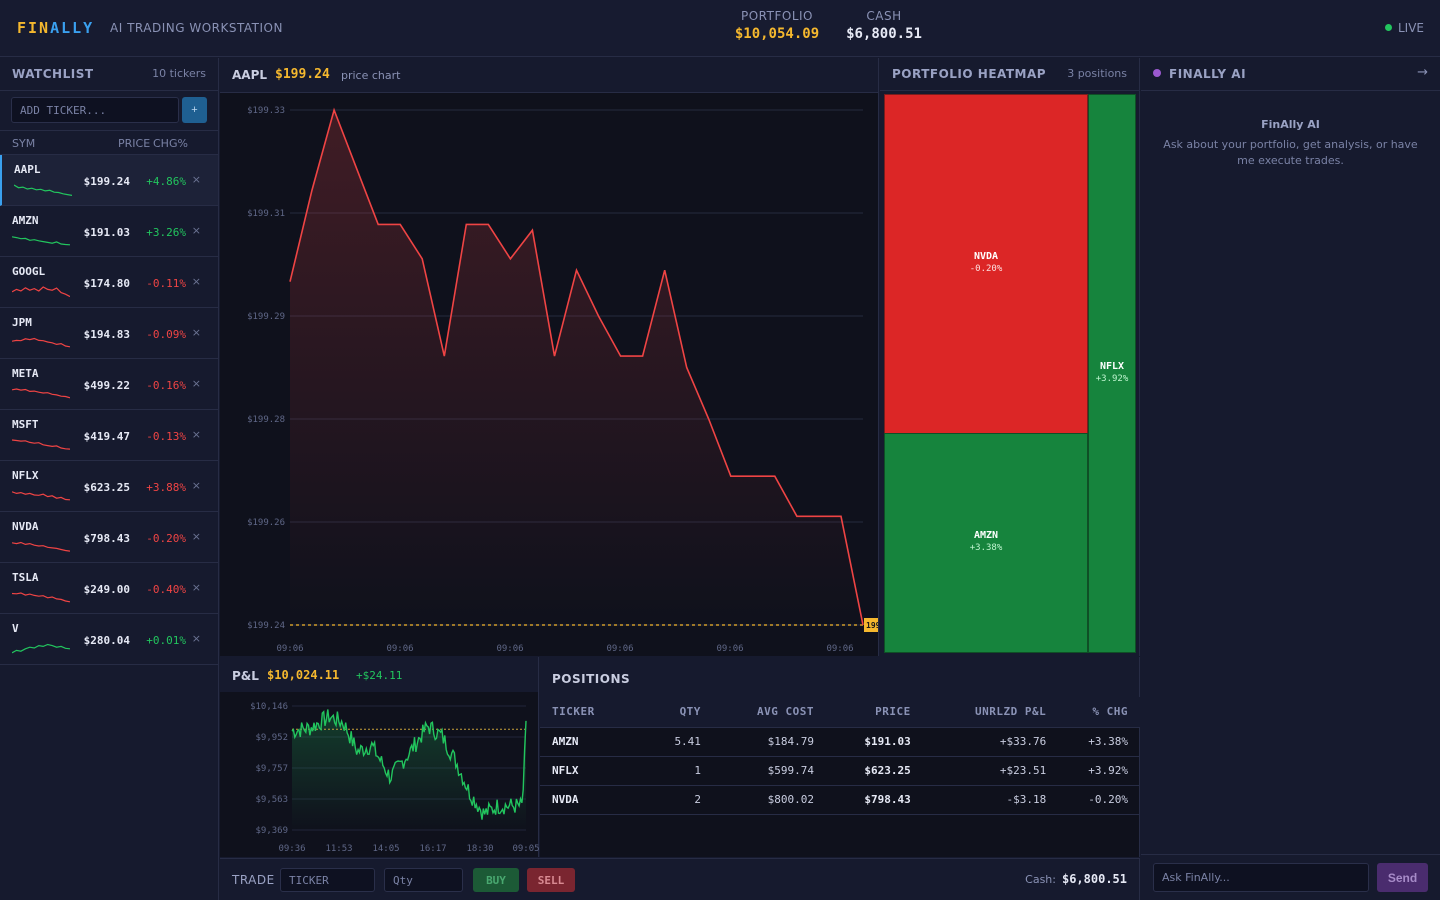  What do you see at coordinates (591, 742) in the screenshot?
I see `position-ticker: AMZN` at bounding box center [591, 742].